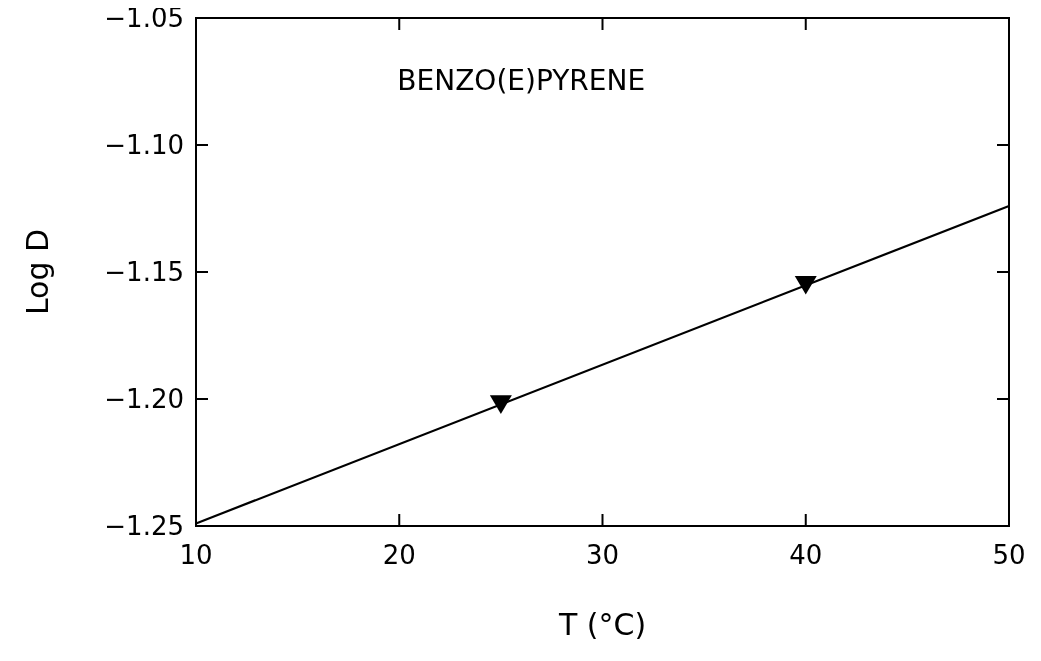 Image resolution: width=1041 pixels, height=661 pixels. Describe the element at coordinates (602, 624) in the screenshot. I see `x-axis-title: T (°C)` at that location.